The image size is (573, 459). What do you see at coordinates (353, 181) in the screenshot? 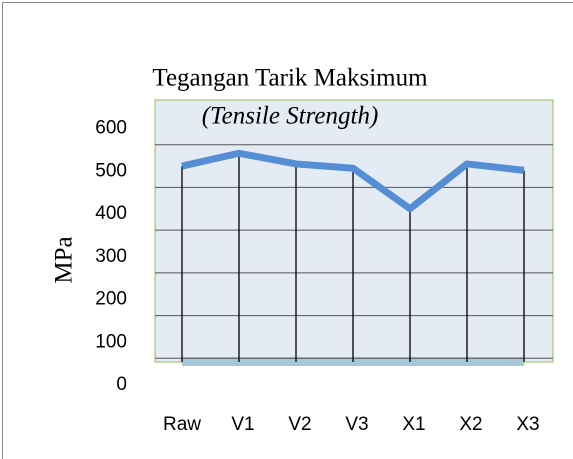
I see `series-line` at bounding box center [353, 181].